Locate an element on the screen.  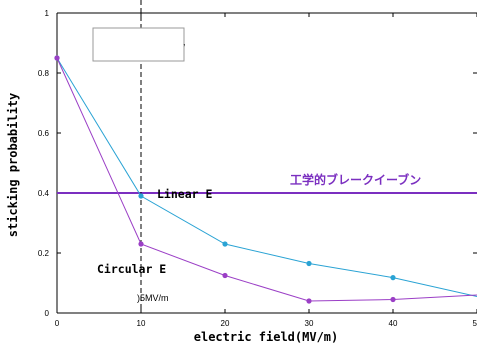
y-tick-label: 0.6 is located at coordinates (44, 133).